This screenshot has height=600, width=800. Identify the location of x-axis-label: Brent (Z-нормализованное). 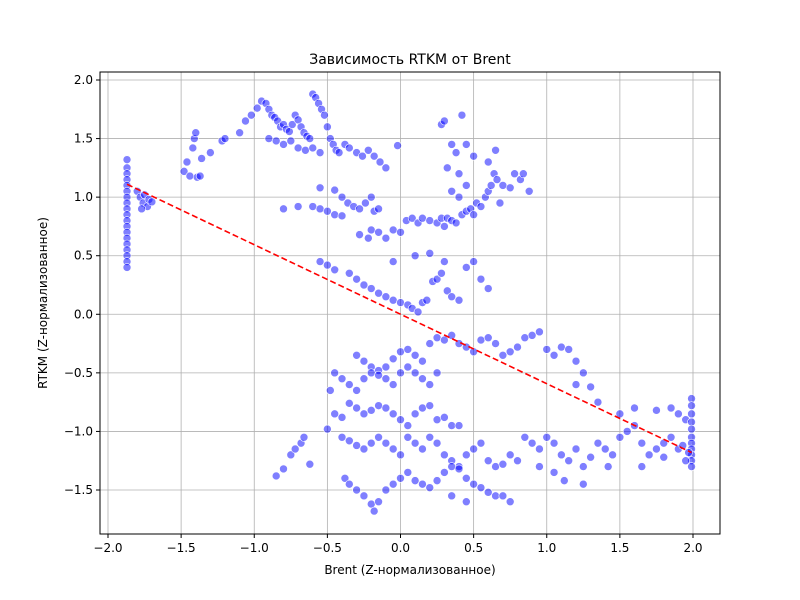
(409, 570).